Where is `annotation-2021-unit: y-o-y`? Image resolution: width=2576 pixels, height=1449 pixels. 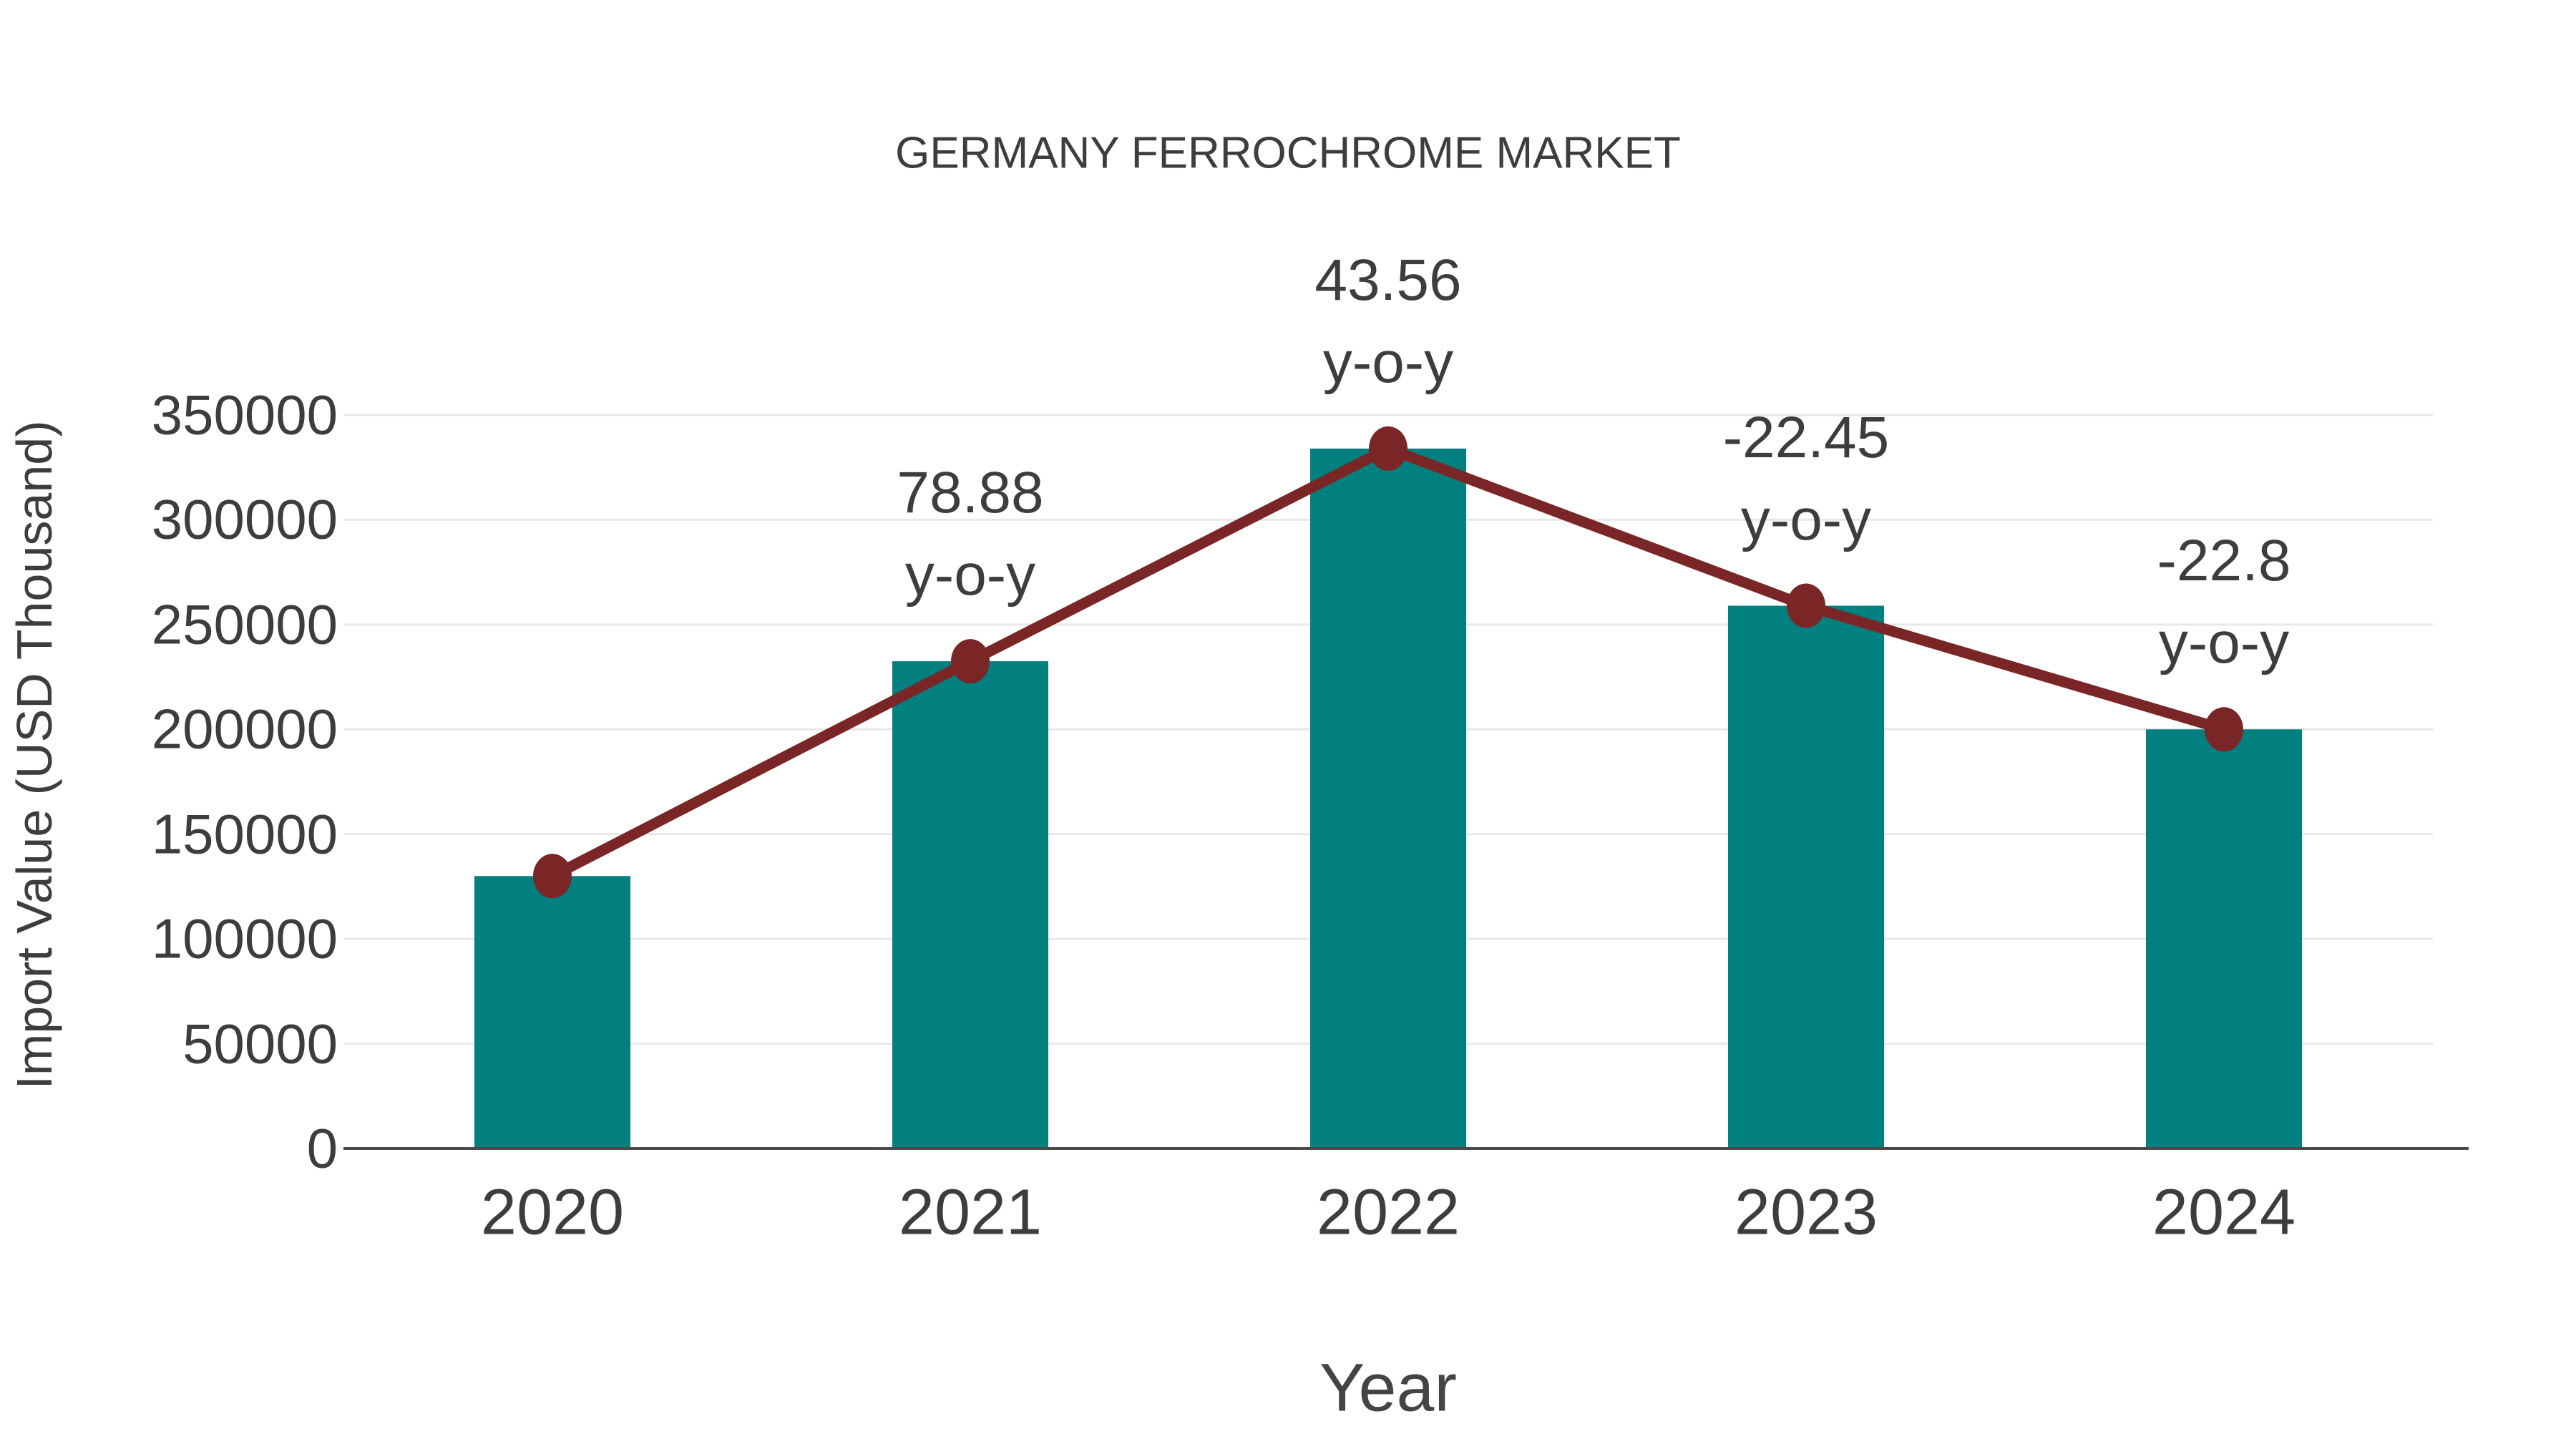 annotation-2021-unit: y-o-y is located at coordinates (970, 575).